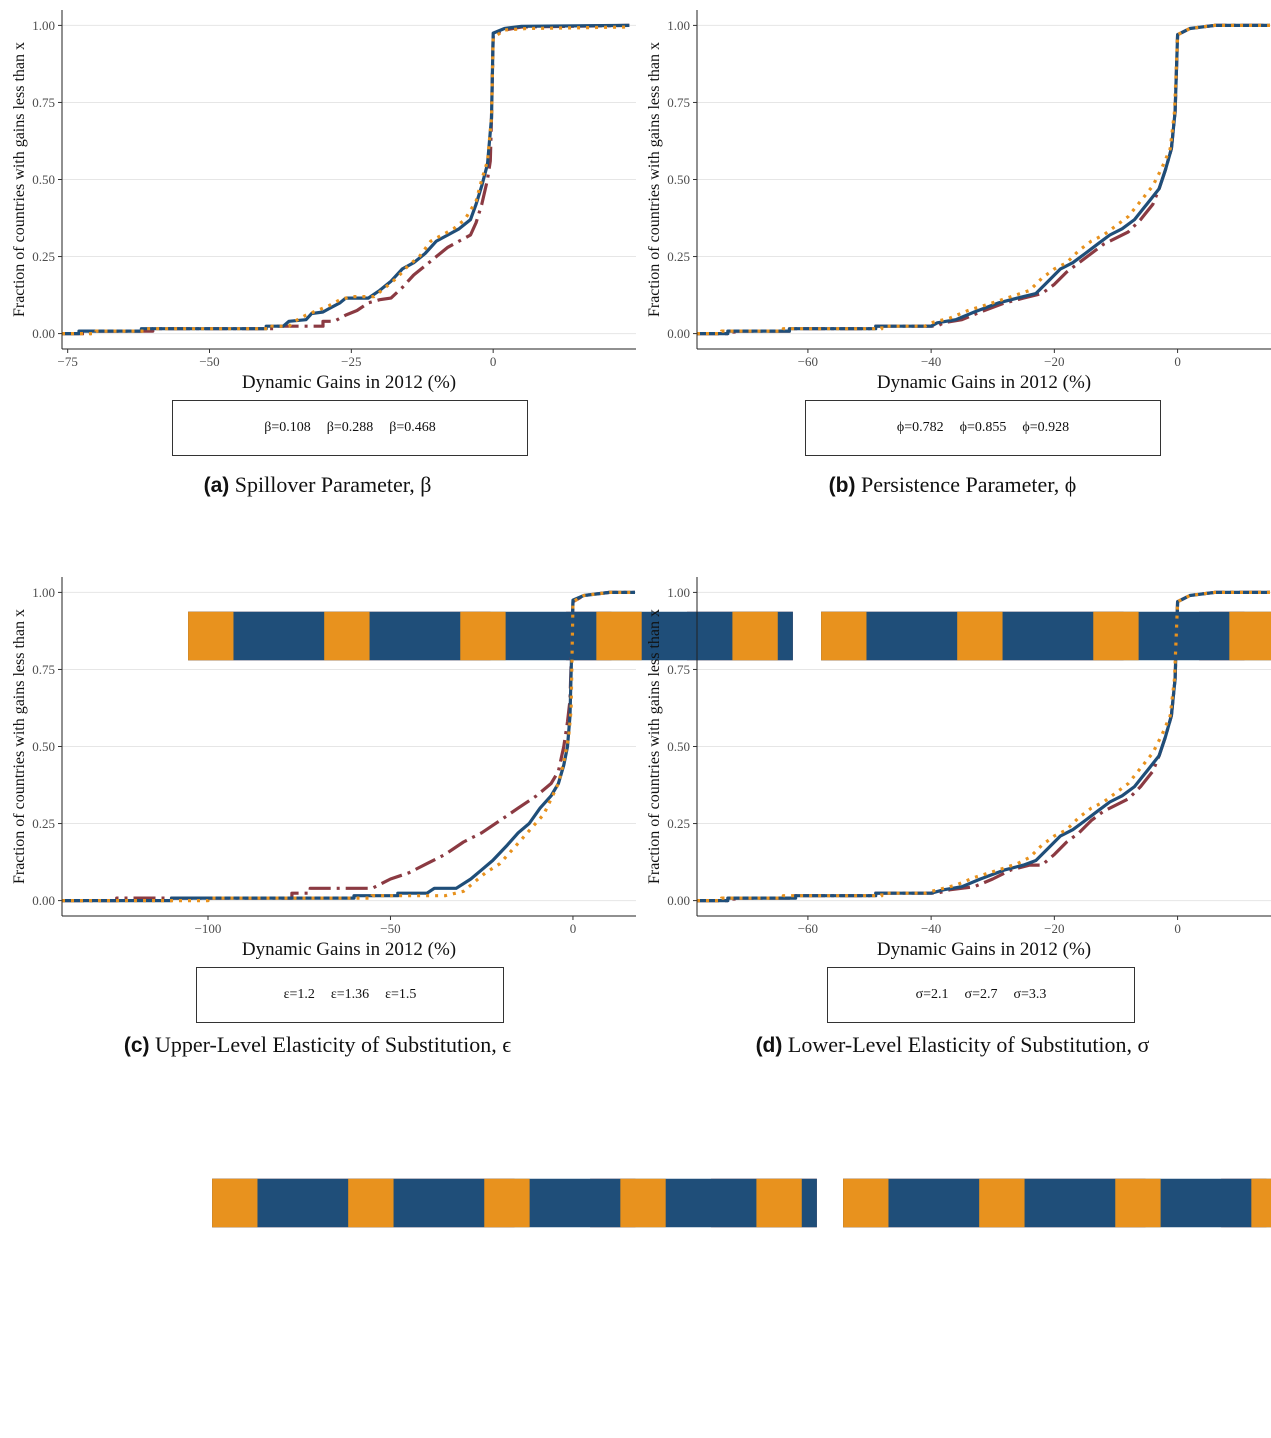 The image size is (1271, 1438). I want to click on legend-label: ε=1.5, so click(401, 994).